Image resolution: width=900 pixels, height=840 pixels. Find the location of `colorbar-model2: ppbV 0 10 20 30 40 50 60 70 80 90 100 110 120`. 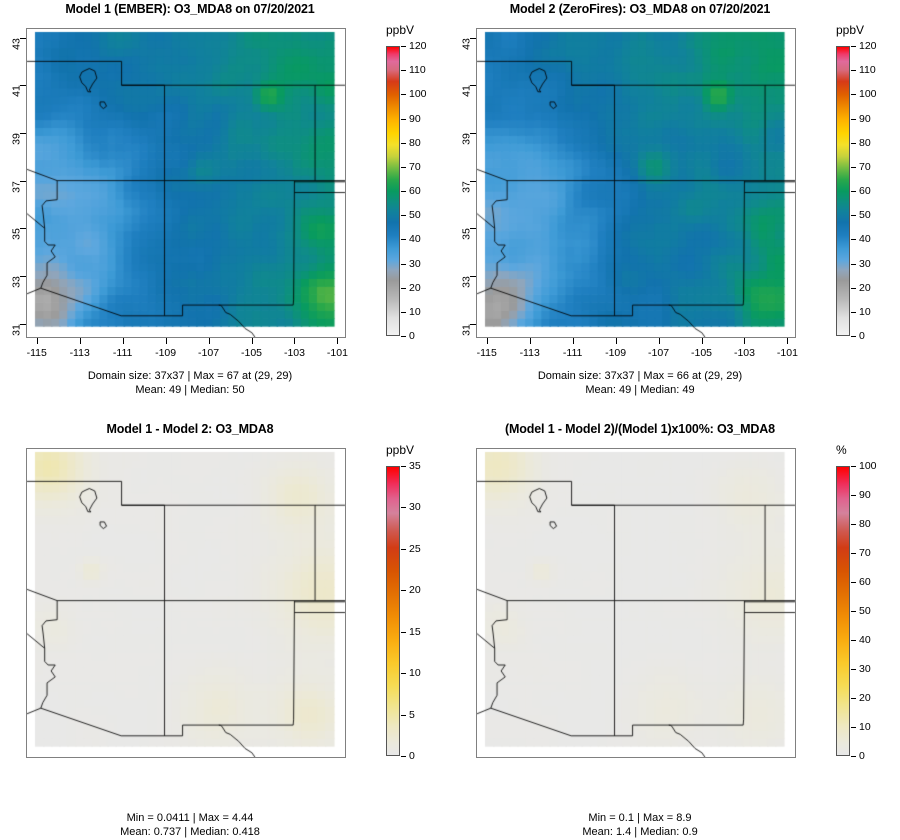

colorbar-model2: ppbV 0 10 20 30 40 50 60 70 80 90 100 110 120 is located at coordinates (866, 182).